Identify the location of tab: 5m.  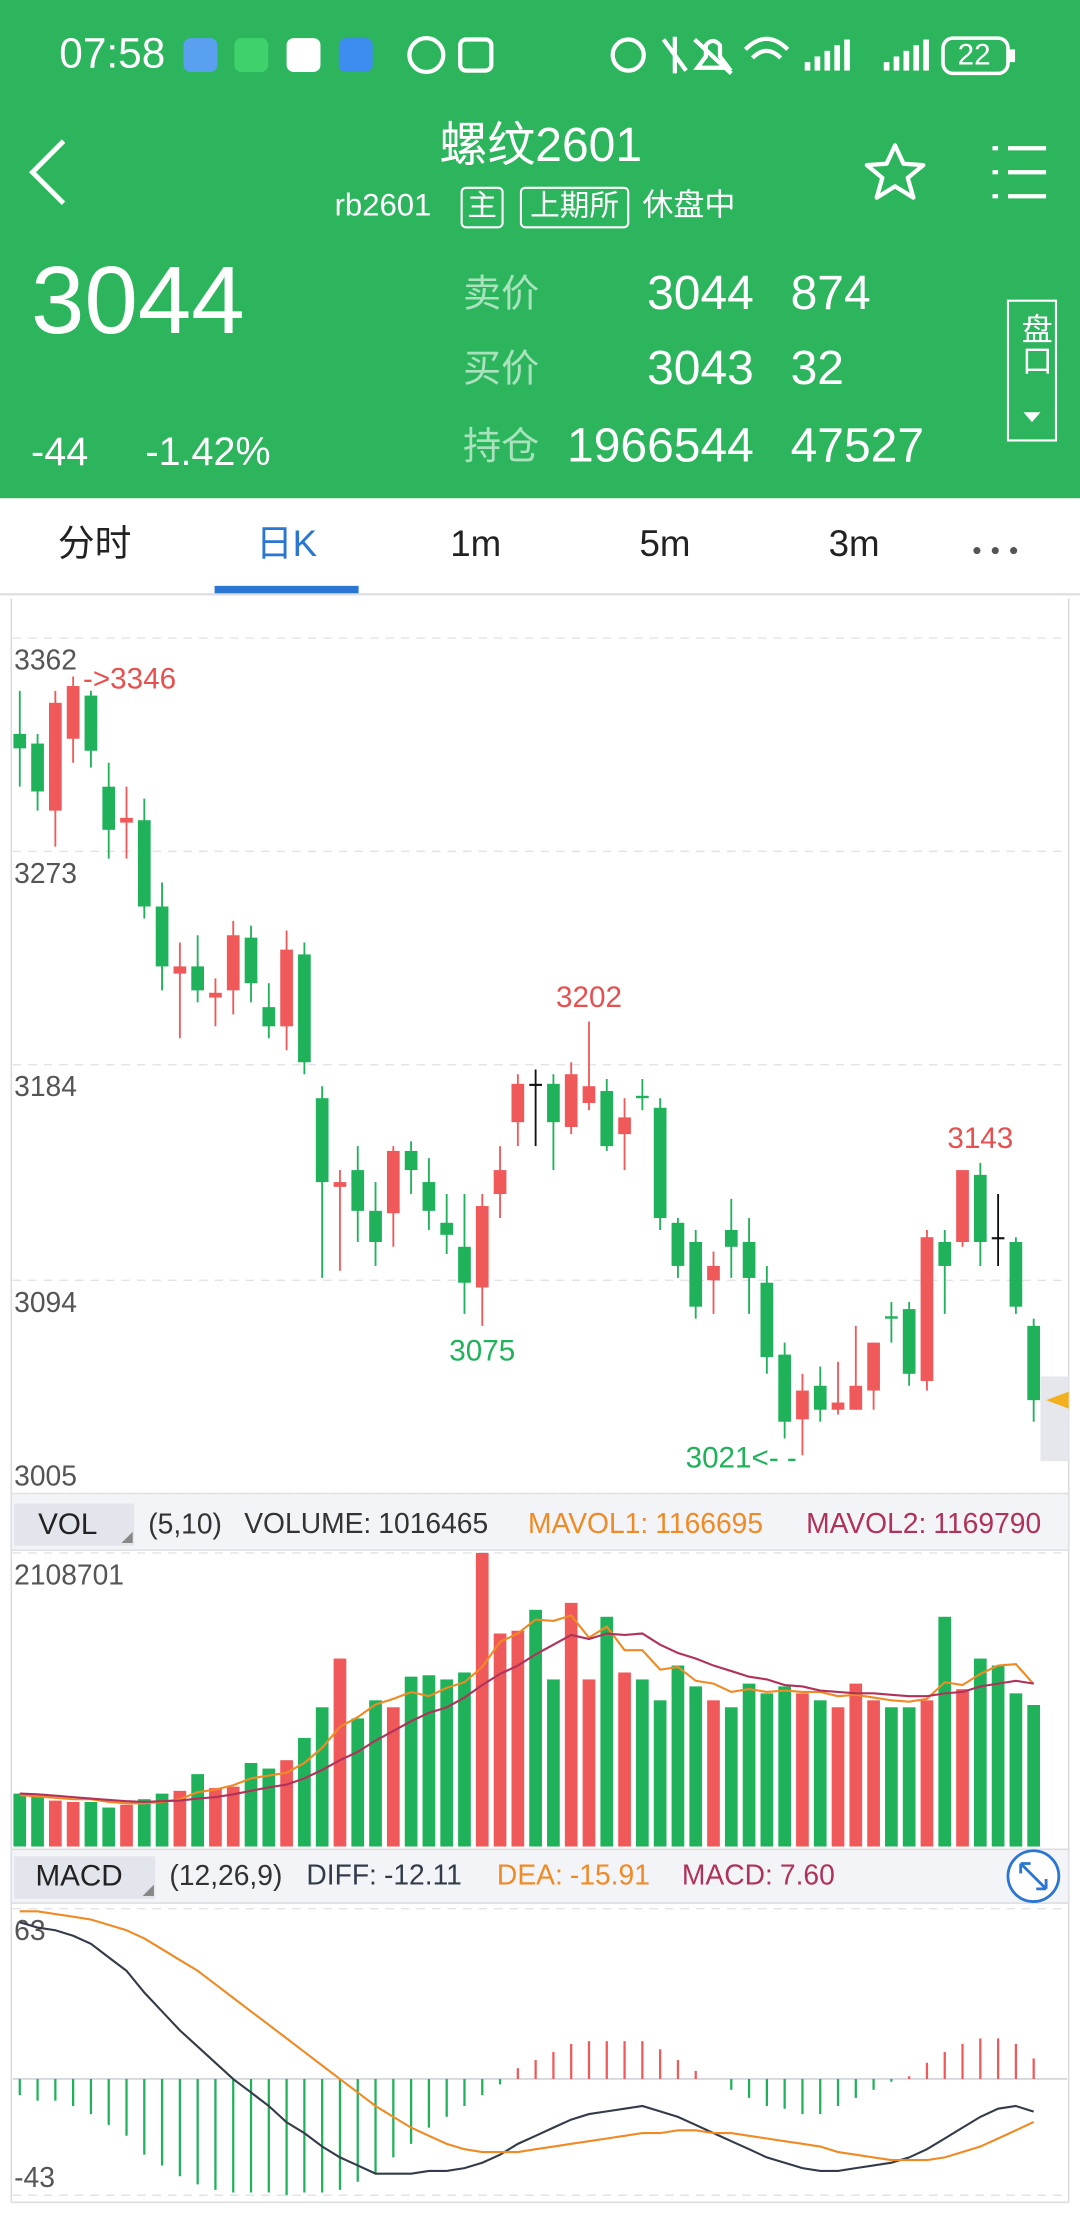
(664, 543).